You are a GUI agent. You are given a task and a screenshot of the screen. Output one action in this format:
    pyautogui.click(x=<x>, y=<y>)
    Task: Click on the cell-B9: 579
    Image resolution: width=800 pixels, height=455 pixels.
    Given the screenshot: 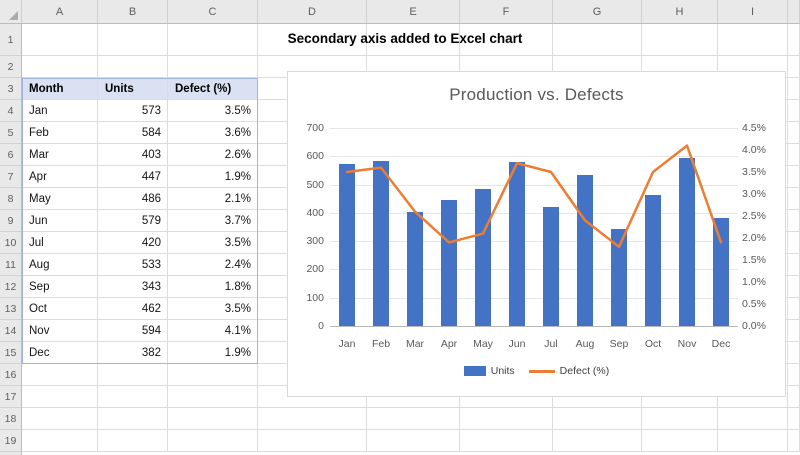 What is the action you would take?
    pyautogui.click(x=133, y=221)
    